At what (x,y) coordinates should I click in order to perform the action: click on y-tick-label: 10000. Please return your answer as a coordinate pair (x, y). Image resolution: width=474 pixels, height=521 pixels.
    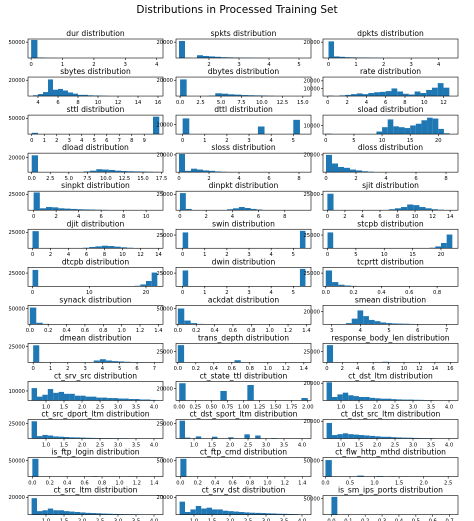
    Looking at the image, I should click on (311, 89).